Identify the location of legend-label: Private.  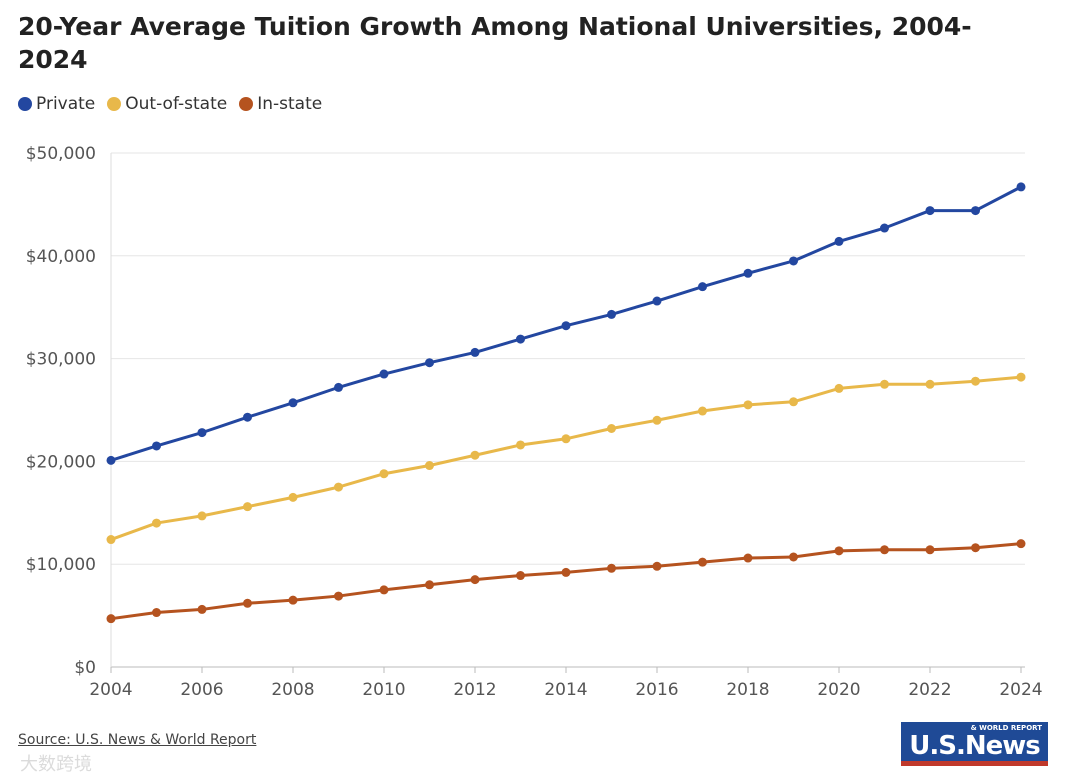
(66, 104).